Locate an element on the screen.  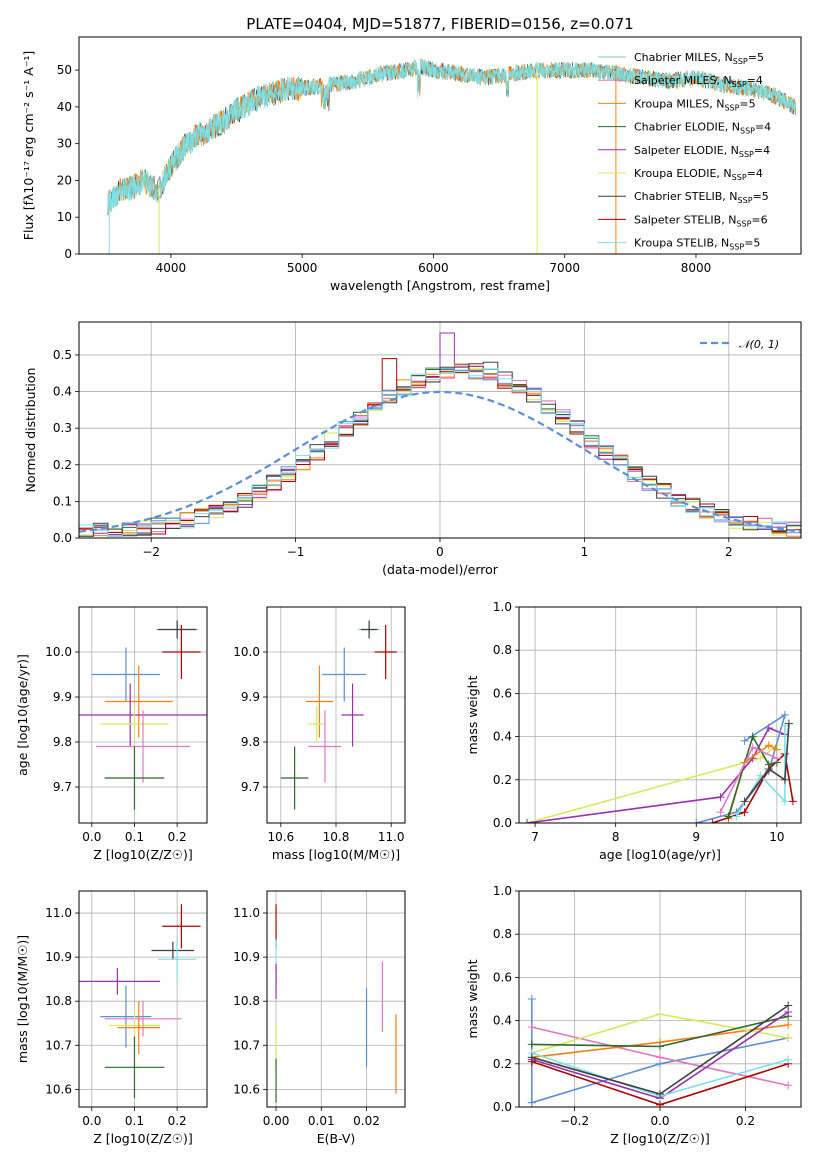
legend-label: Salpeter ELODIE, NSSP=4 is located at coordinates (702, 151).